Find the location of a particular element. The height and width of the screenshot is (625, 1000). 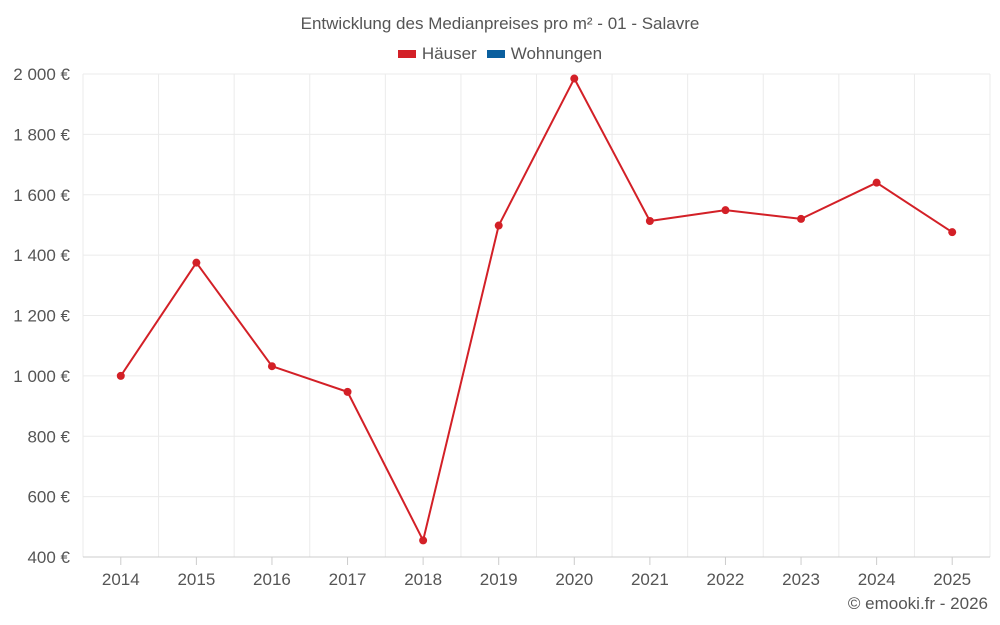

legend-item-wohnungen: Wohnungen is located at coordinates (544, 54).